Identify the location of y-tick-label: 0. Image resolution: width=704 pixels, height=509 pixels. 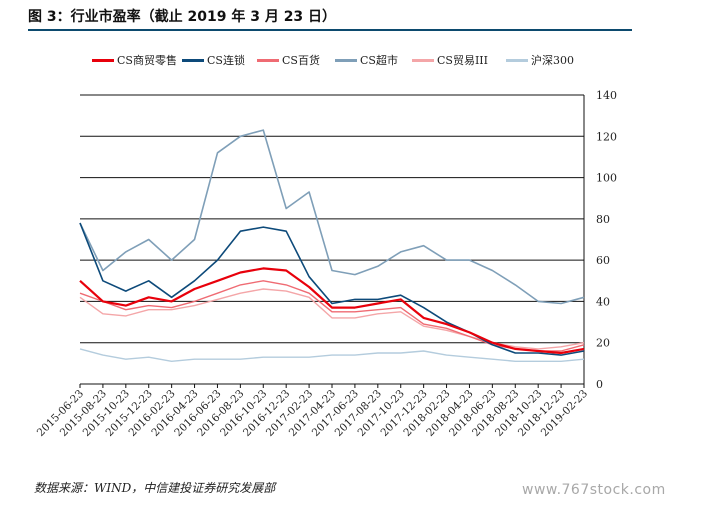
(599, 384).